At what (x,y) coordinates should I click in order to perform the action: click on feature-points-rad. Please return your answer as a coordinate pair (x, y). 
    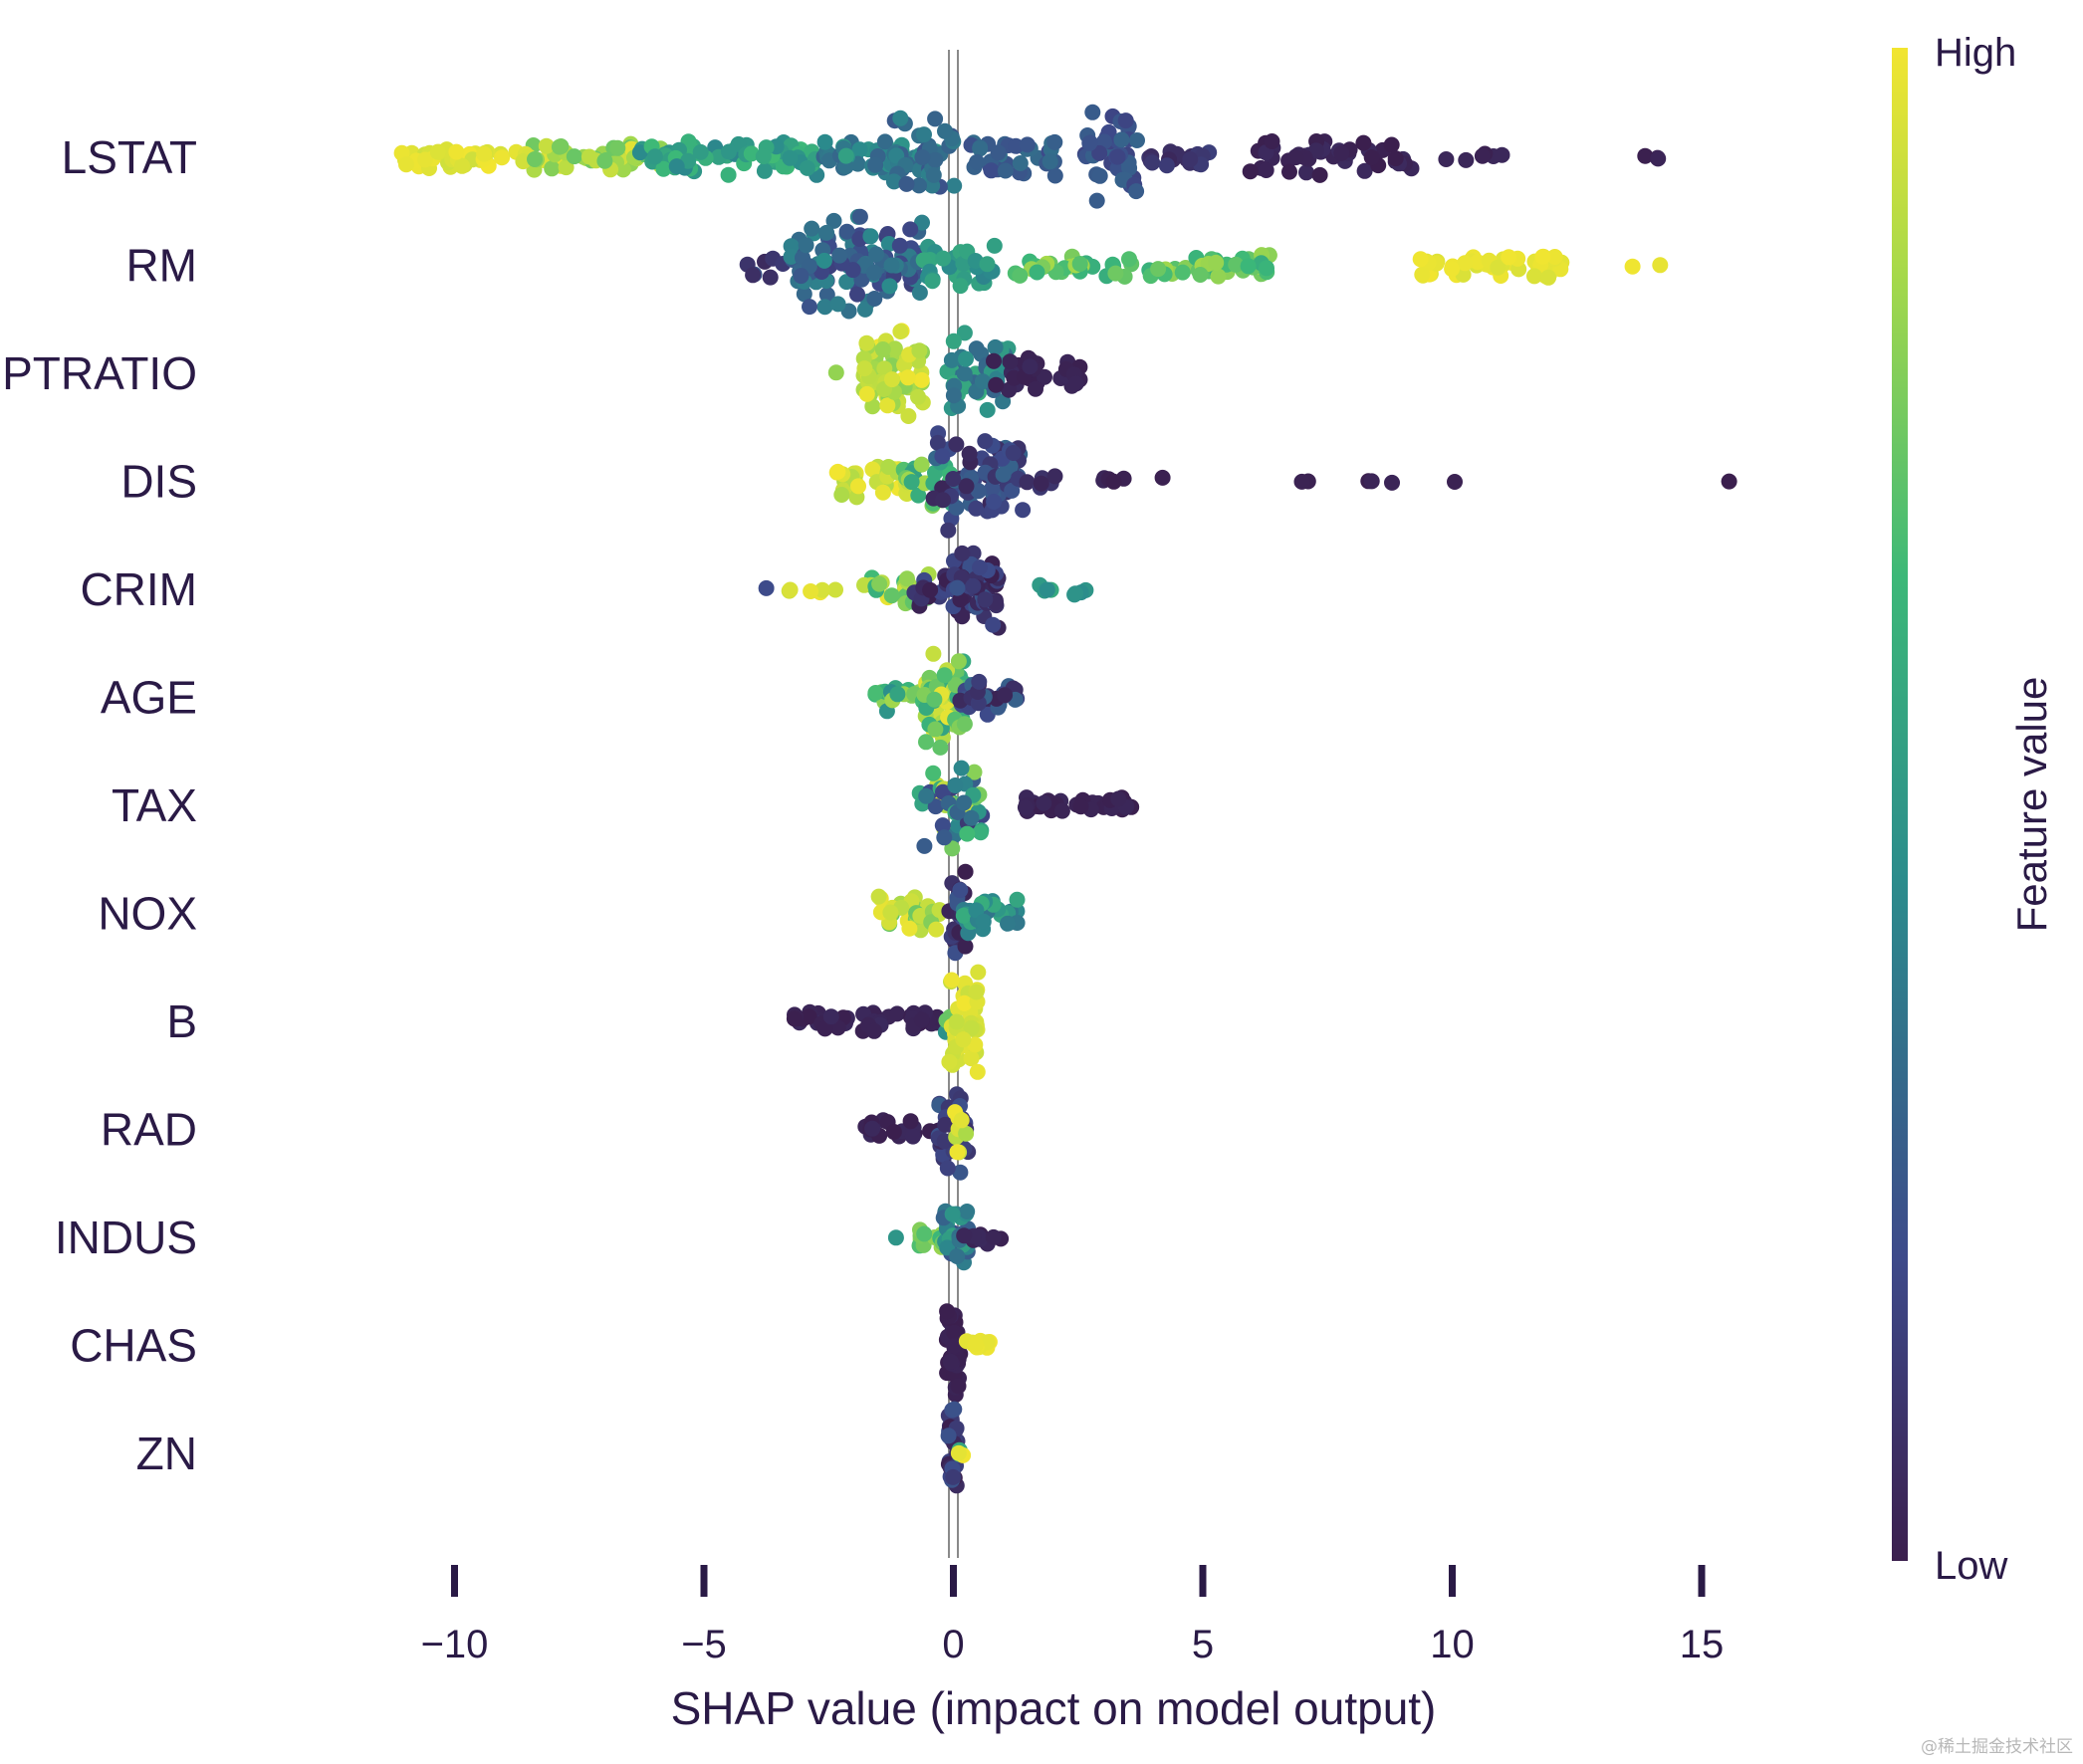
    Looking at the image, I should click on (917, 1134).